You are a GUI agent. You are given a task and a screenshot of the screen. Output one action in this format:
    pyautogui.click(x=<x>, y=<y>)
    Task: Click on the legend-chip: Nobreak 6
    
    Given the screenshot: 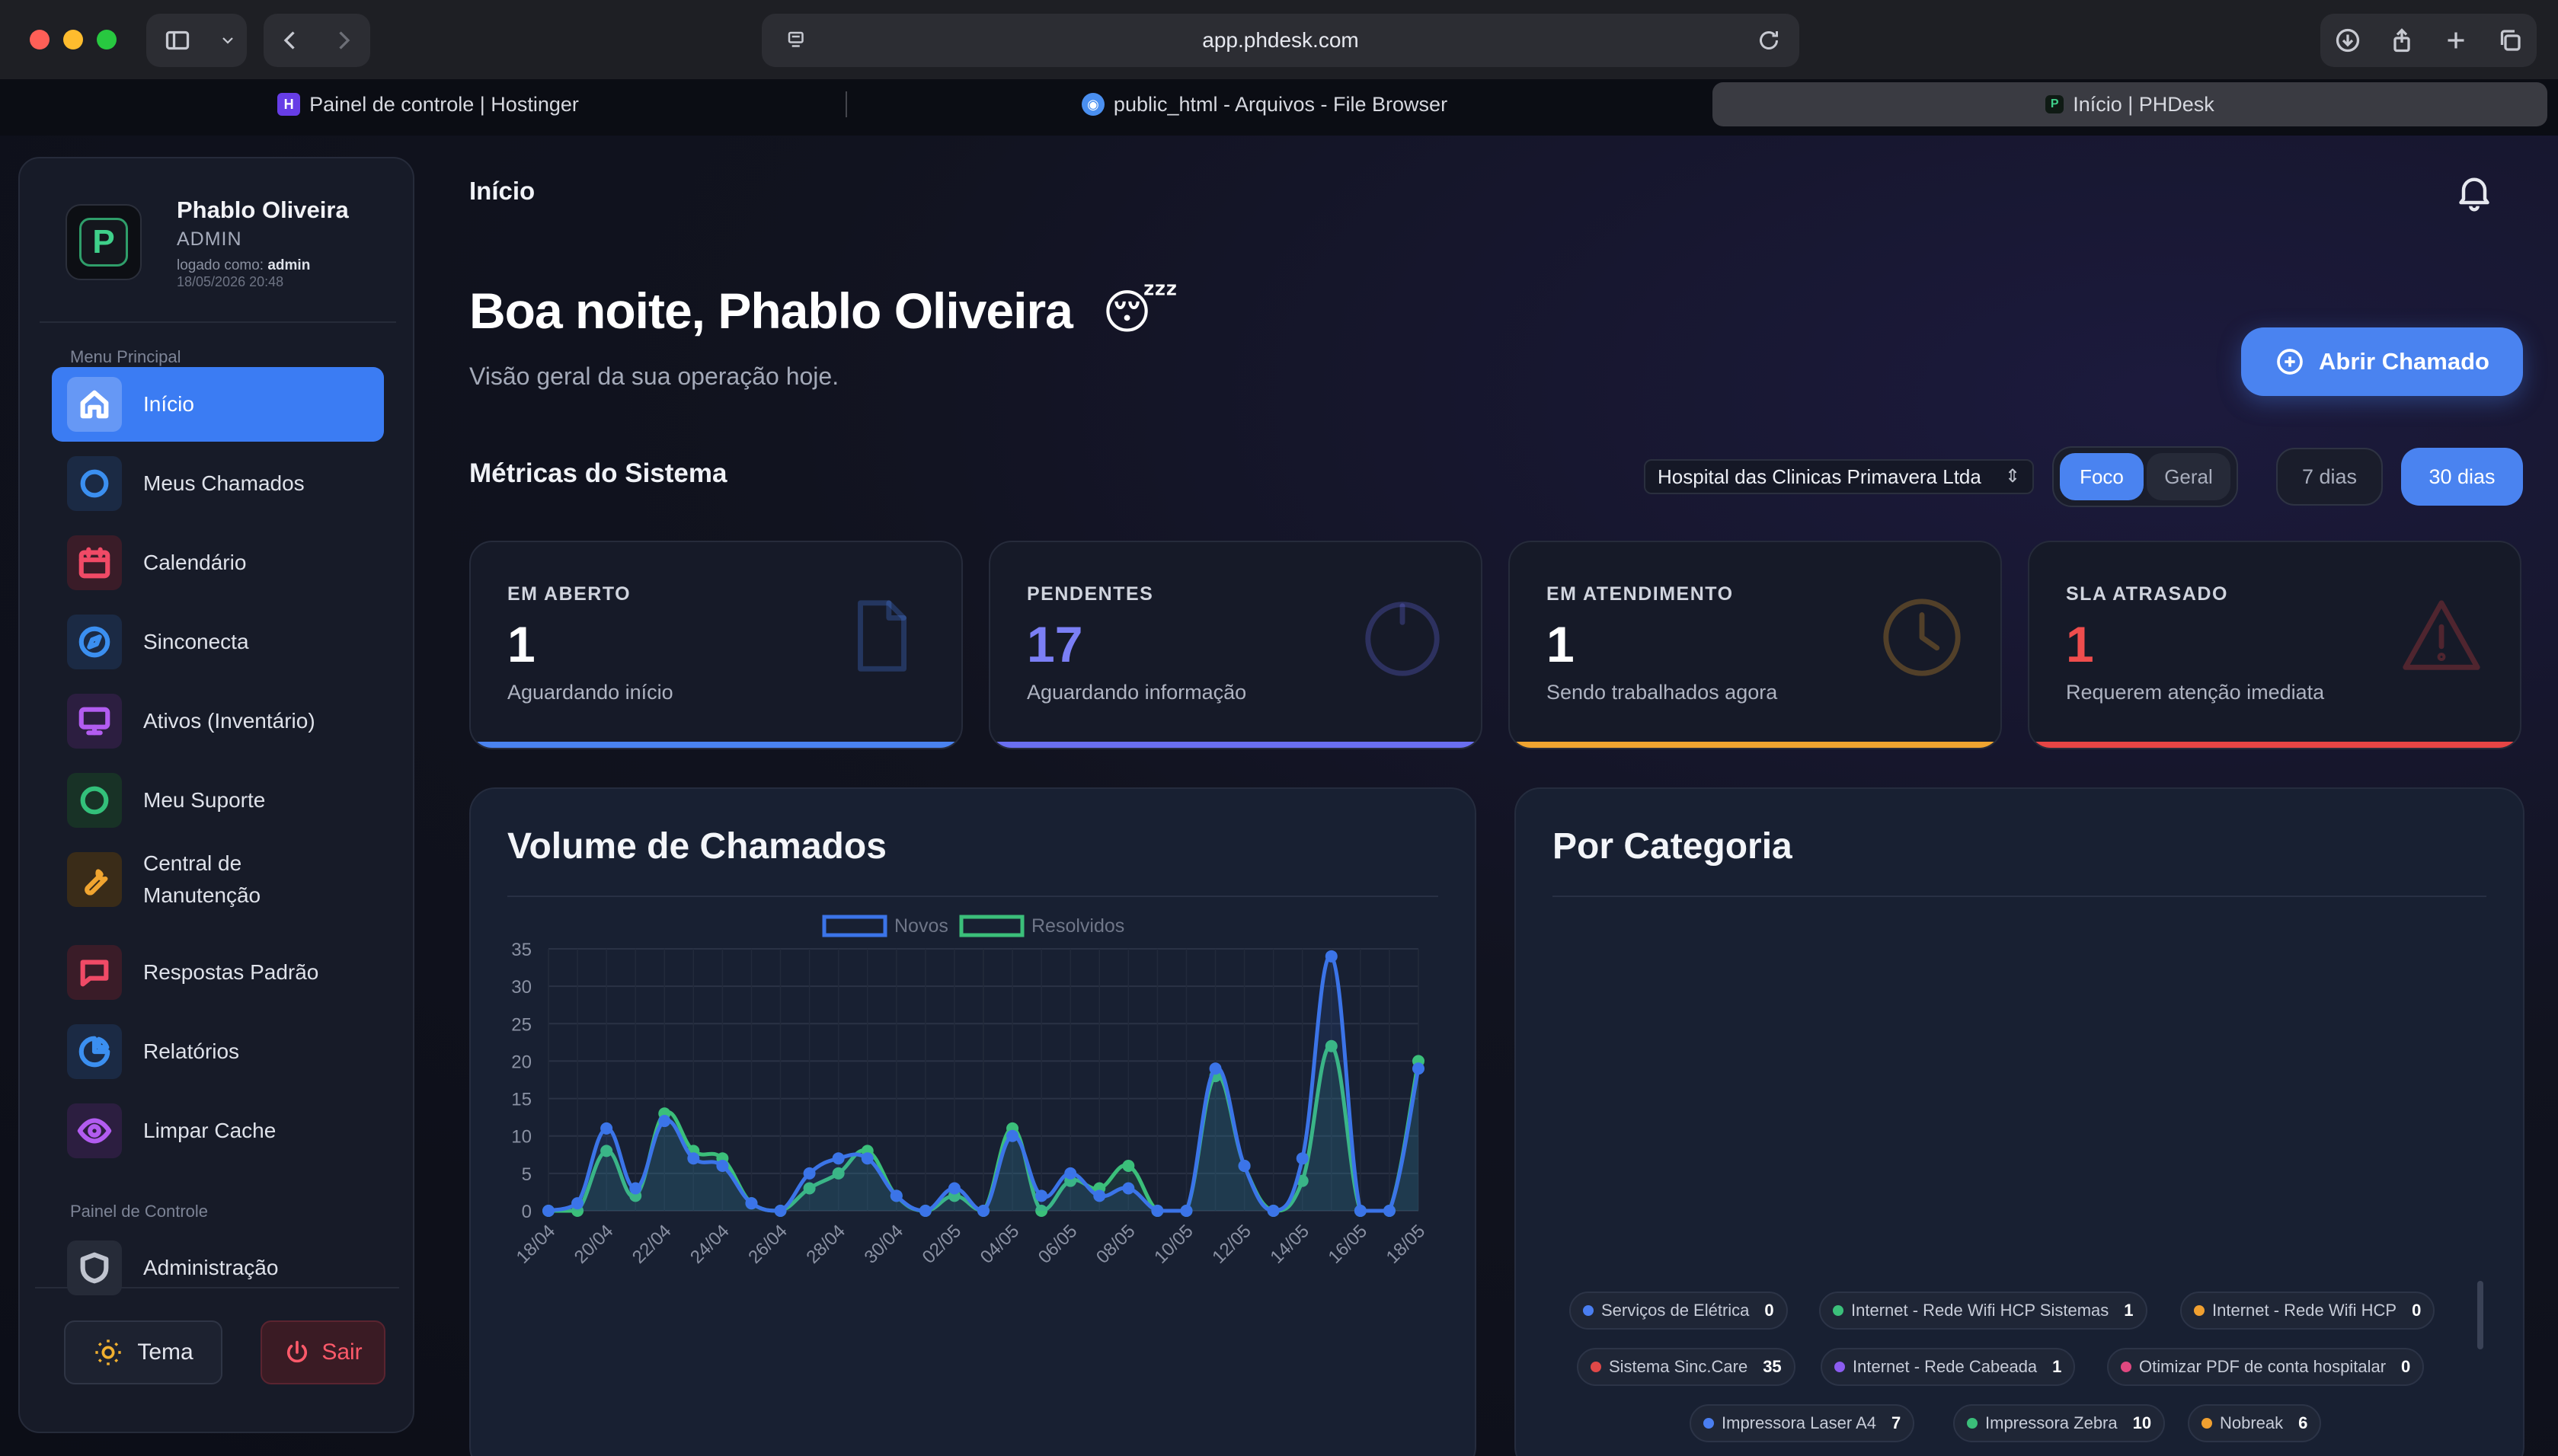 What is the action you would take?
    pyautogui.click(x=2255, y=1423)
    